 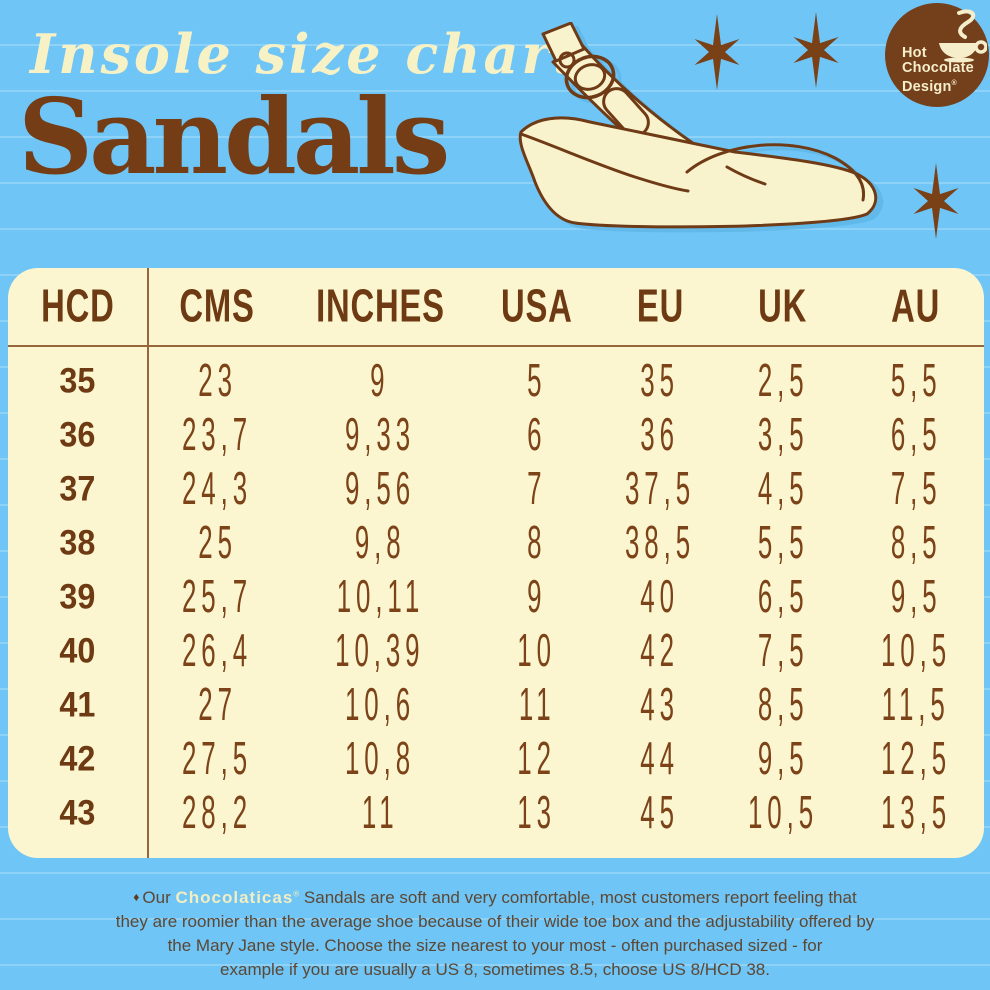 What do you see at coordinates (660, 650) in the screenshot?
I see `size-cell: 42` at bounding box center [660, 650].